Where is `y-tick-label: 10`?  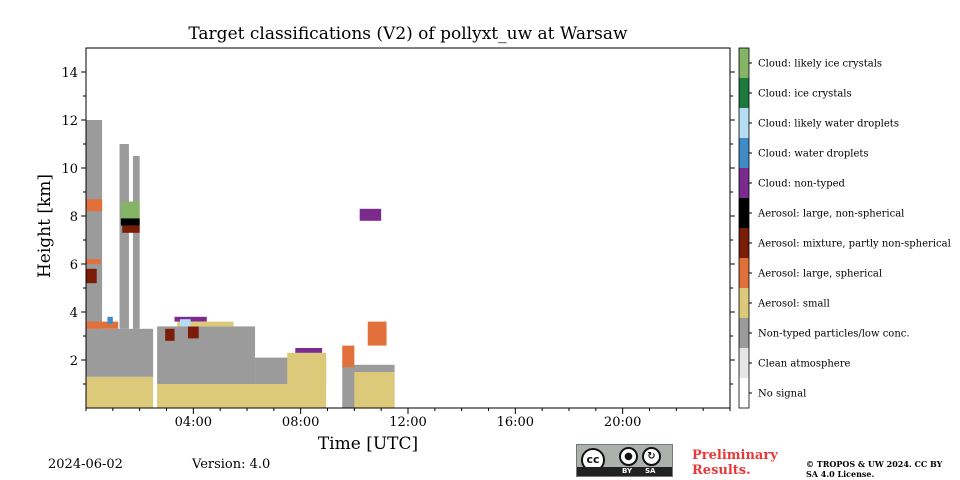
y-tick-label: 10 is located at coordinates (69, 169).